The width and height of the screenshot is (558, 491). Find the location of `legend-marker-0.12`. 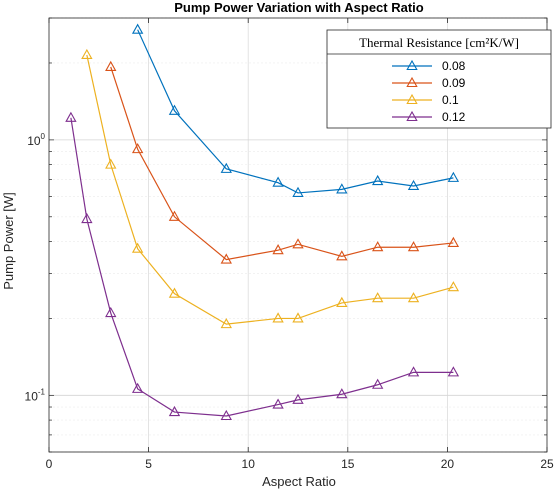

legend-marker-0.12 is located at coordinates (412, 116).